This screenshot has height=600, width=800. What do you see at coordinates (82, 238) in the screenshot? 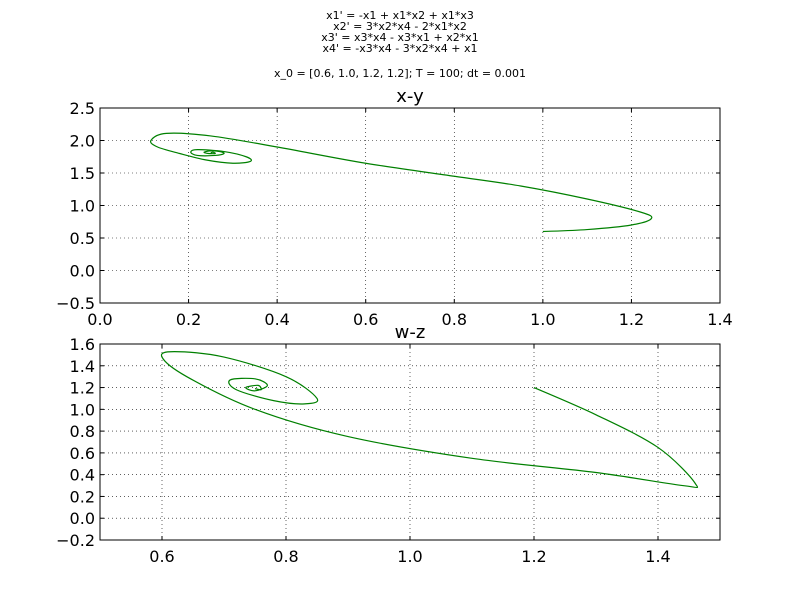
I see `y-tick-label: 0.5` at bounding box center [82, 238].